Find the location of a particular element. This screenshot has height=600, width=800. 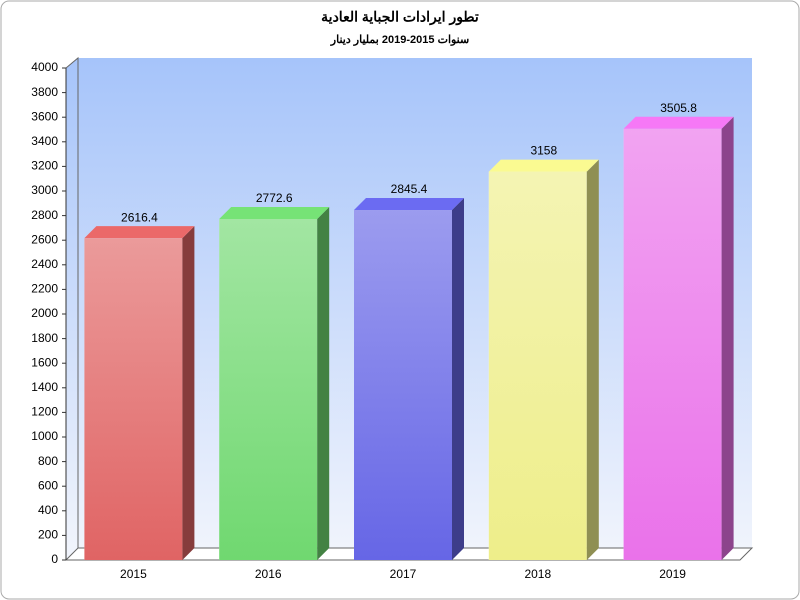

y-tick-label: 3600 is located at coordinates (44, 116).